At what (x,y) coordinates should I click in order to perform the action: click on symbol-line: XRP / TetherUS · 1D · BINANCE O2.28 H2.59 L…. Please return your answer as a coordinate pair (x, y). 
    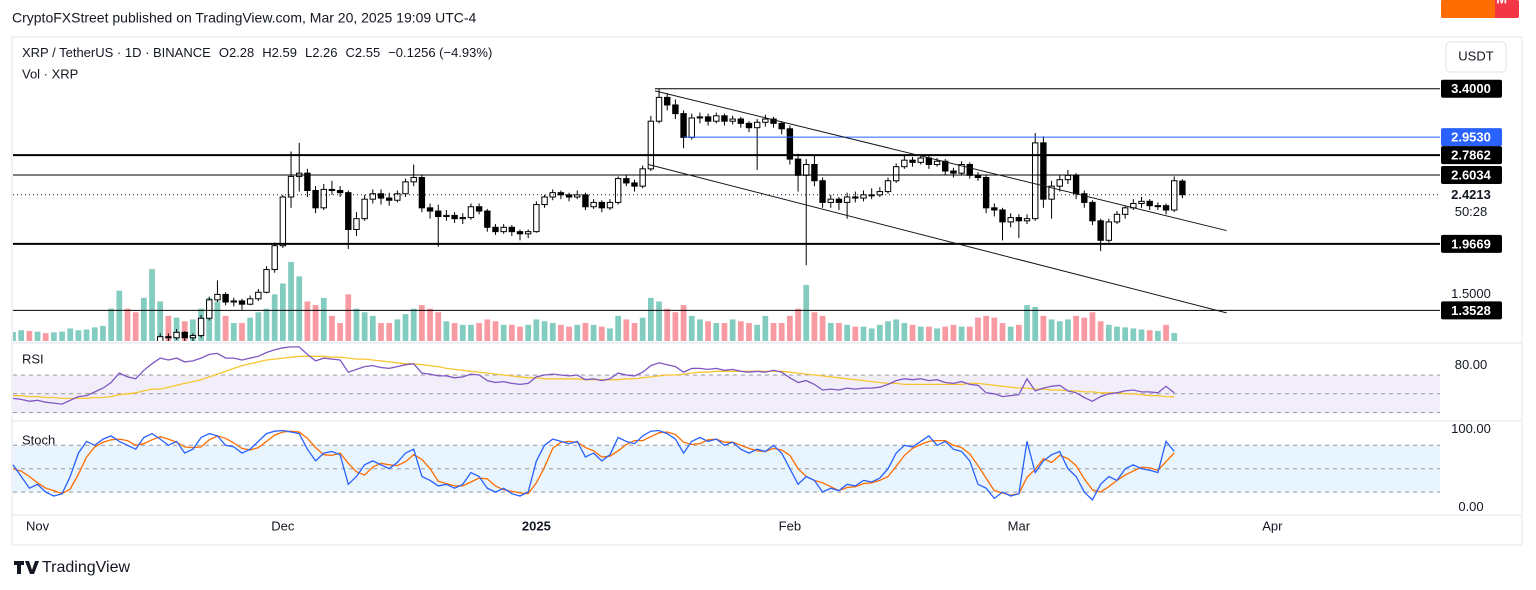
    Looking at the image, I should click on (257, 52).